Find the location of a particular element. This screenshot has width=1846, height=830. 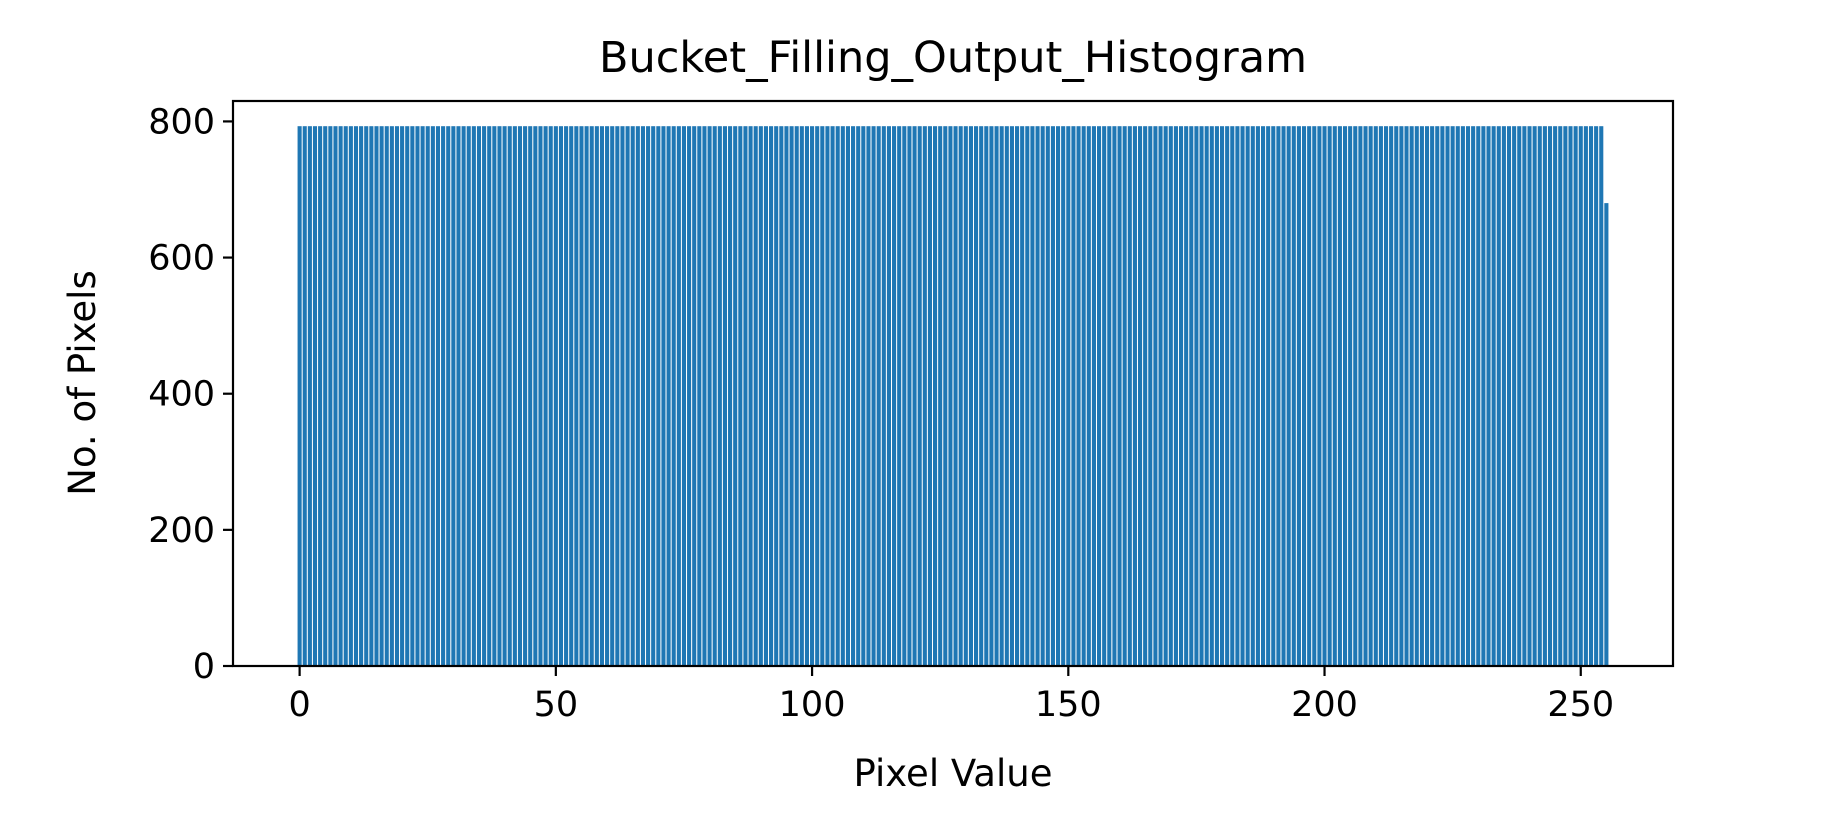

chart-title: Bucket_Filling_Output_Histogram is located at coordinates (953, 58).